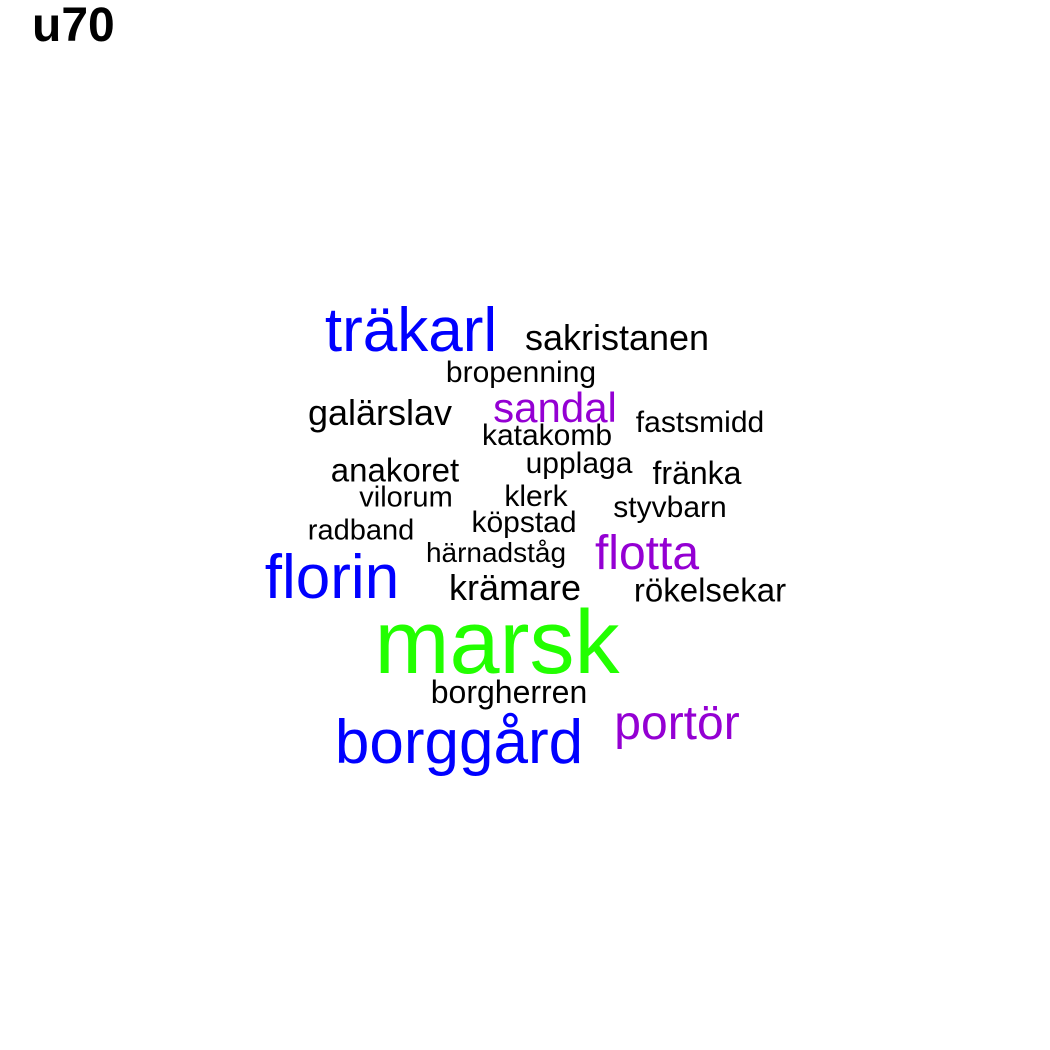  I want to click on word-franka: fränka, so click(697, 473).